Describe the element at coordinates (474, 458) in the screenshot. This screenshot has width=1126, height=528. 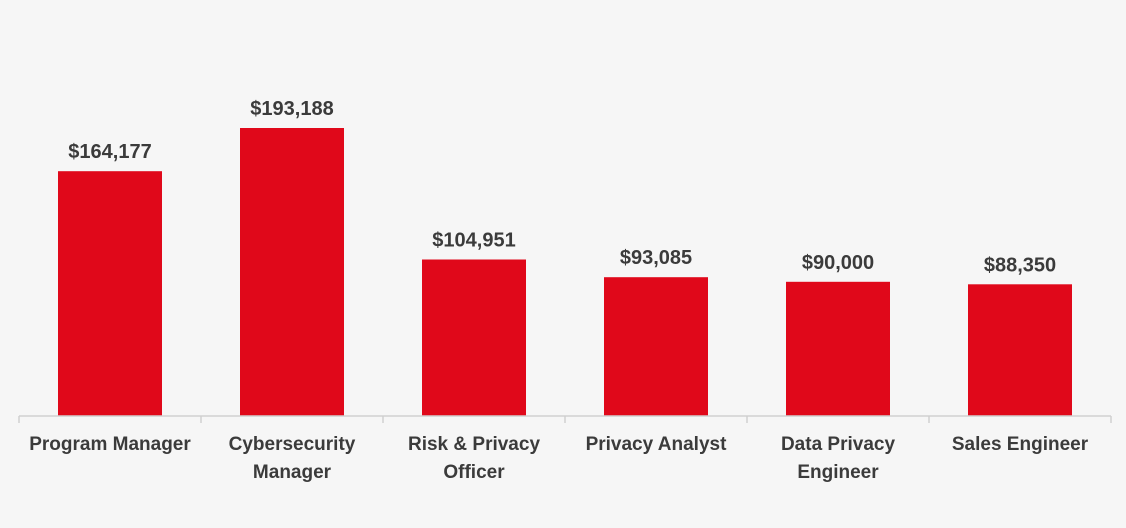
I see `category-label-2: Risk & Privacy Officer` at that location.